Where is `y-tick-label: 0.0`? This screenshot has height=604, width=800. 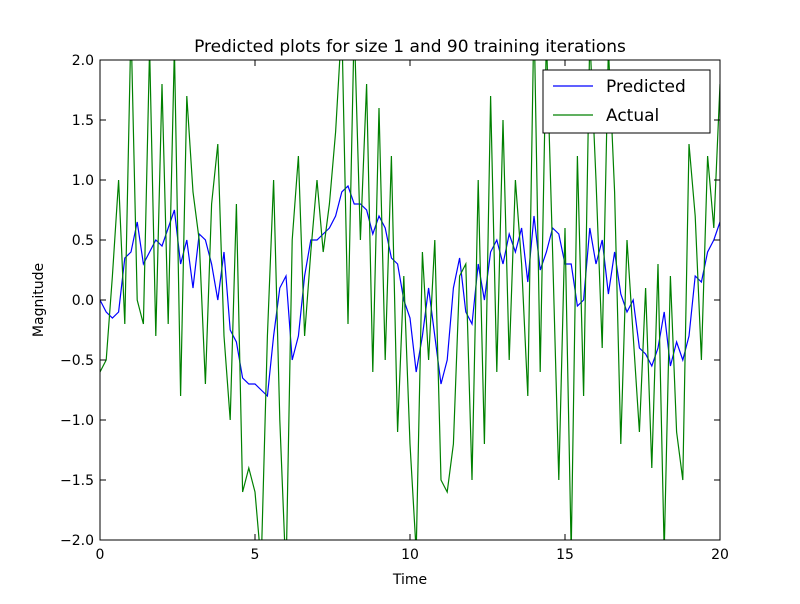
y-tick-label: 0.0 is located at coordinates (83, 301).